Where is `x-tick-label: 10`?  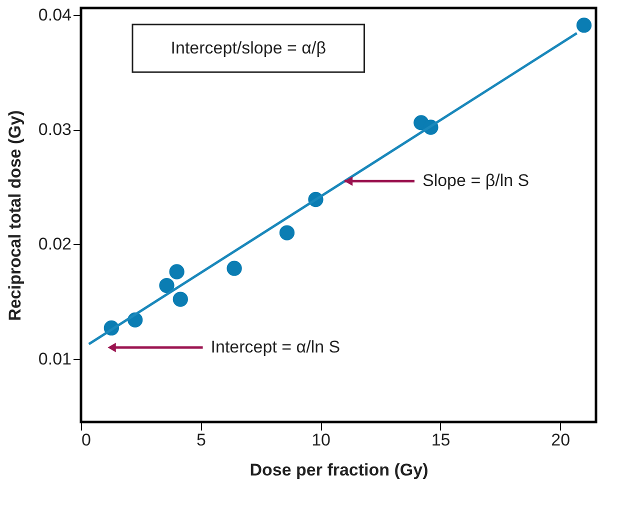
x-tick-label: 10 is located at coordinates (321, 440).